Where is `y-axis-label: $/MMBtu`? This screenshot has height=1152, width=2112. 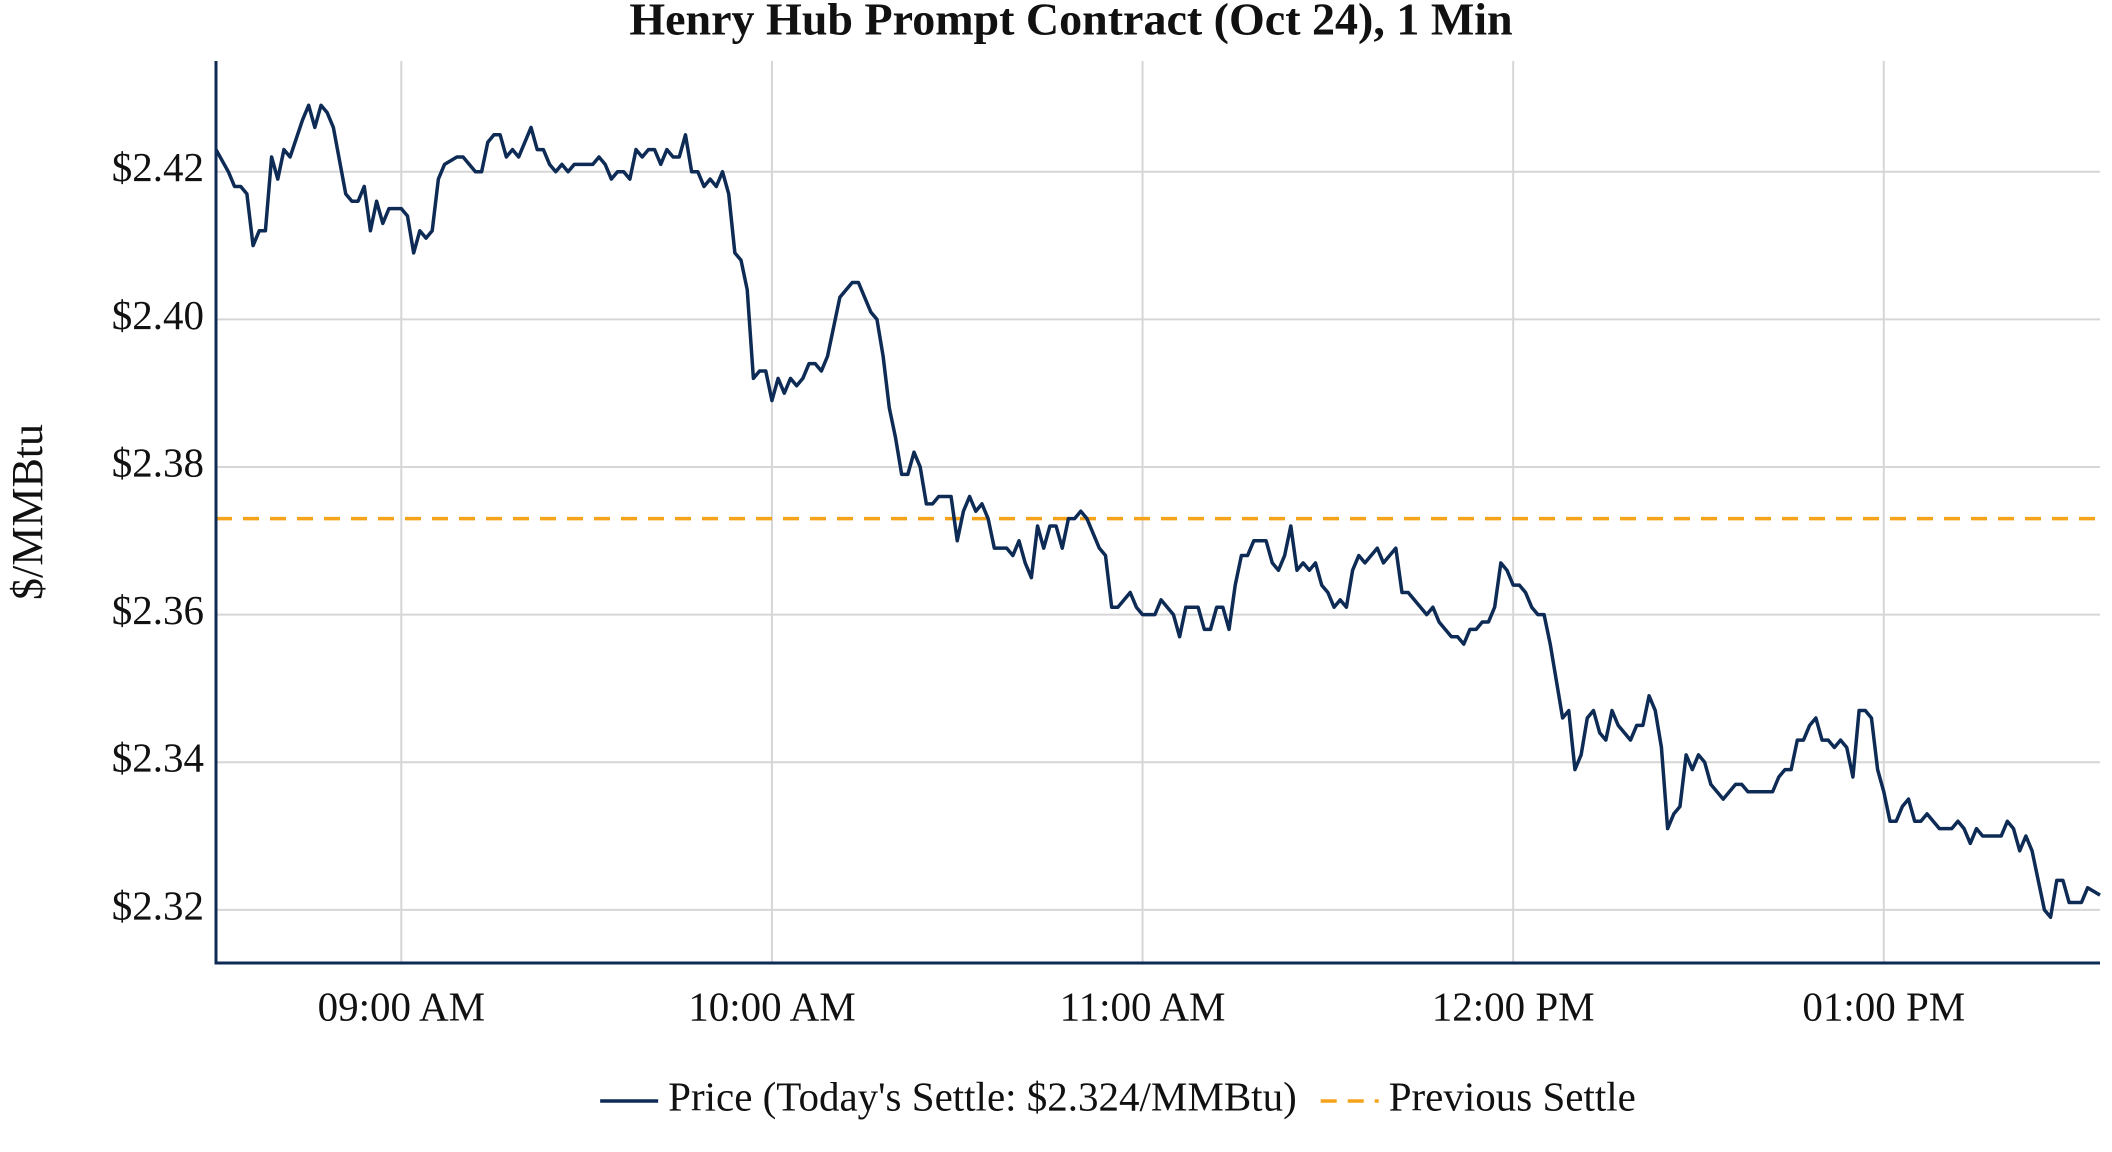 y-axis-label: $/MMBtu is located at coordinates (27, 512).